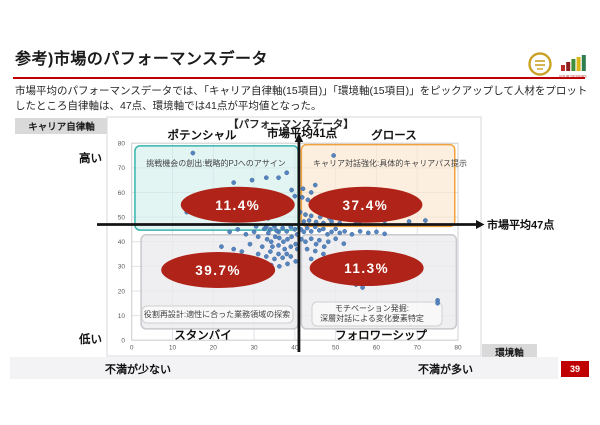 Image resolution: width=600 pixels, height=425 pixels. Describe the element at coordinates (218, 270) in the screenshot. I see `share-label-standby: 39.7%` at that location.